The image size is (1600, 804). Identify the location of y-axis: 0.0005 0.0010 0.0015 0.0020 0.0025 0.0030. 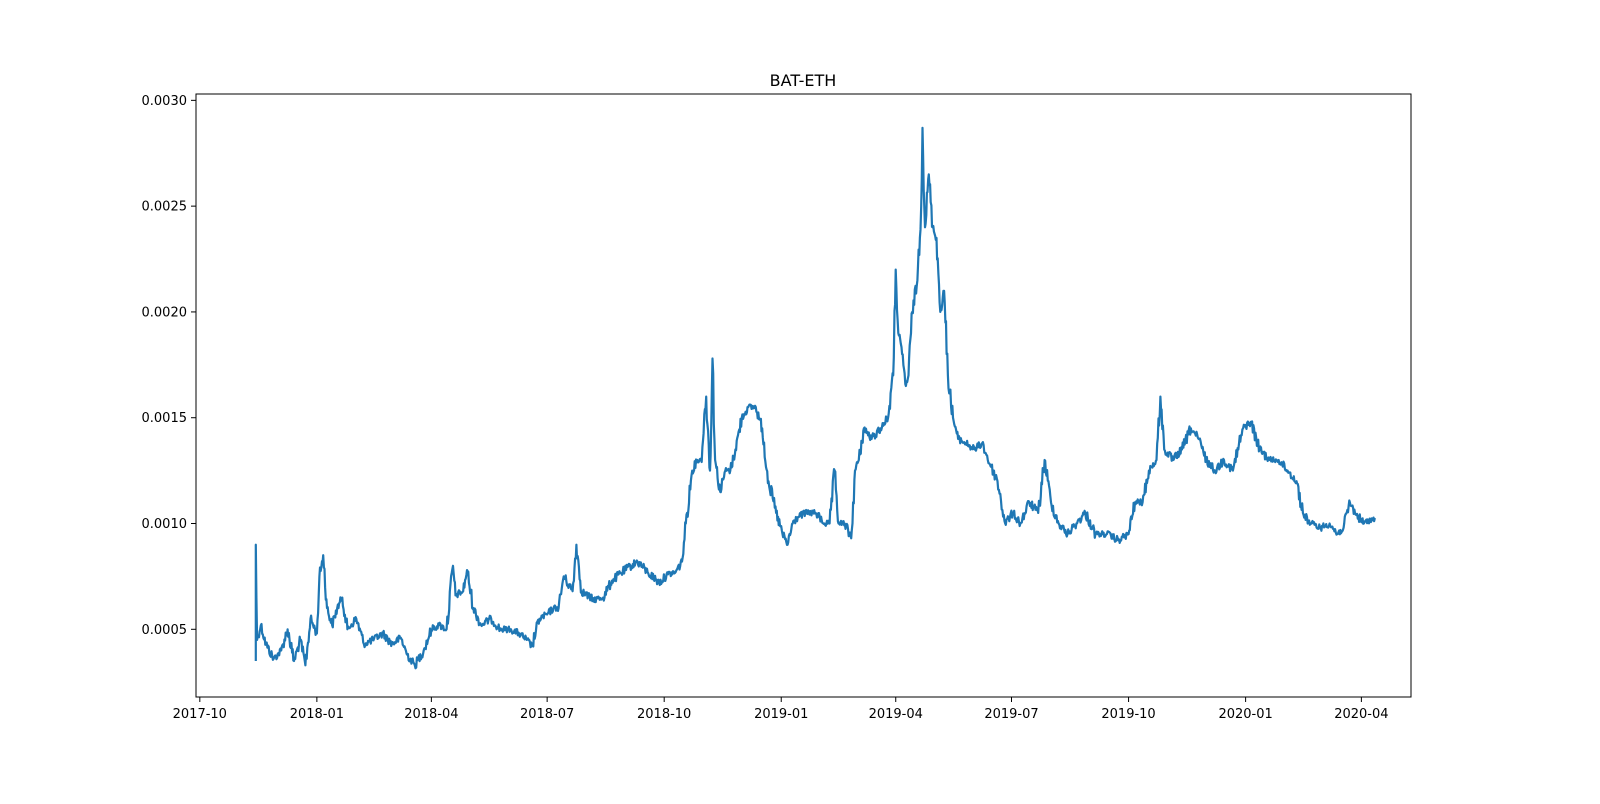
(169, 366).